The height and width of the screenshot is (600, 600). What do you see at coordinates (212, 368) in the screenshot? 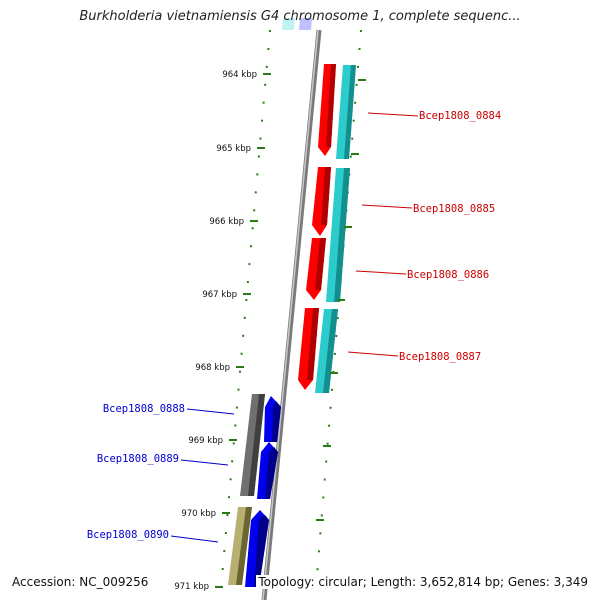
I see `scale-label: 968 kbp` at bounding box center [212, 368].